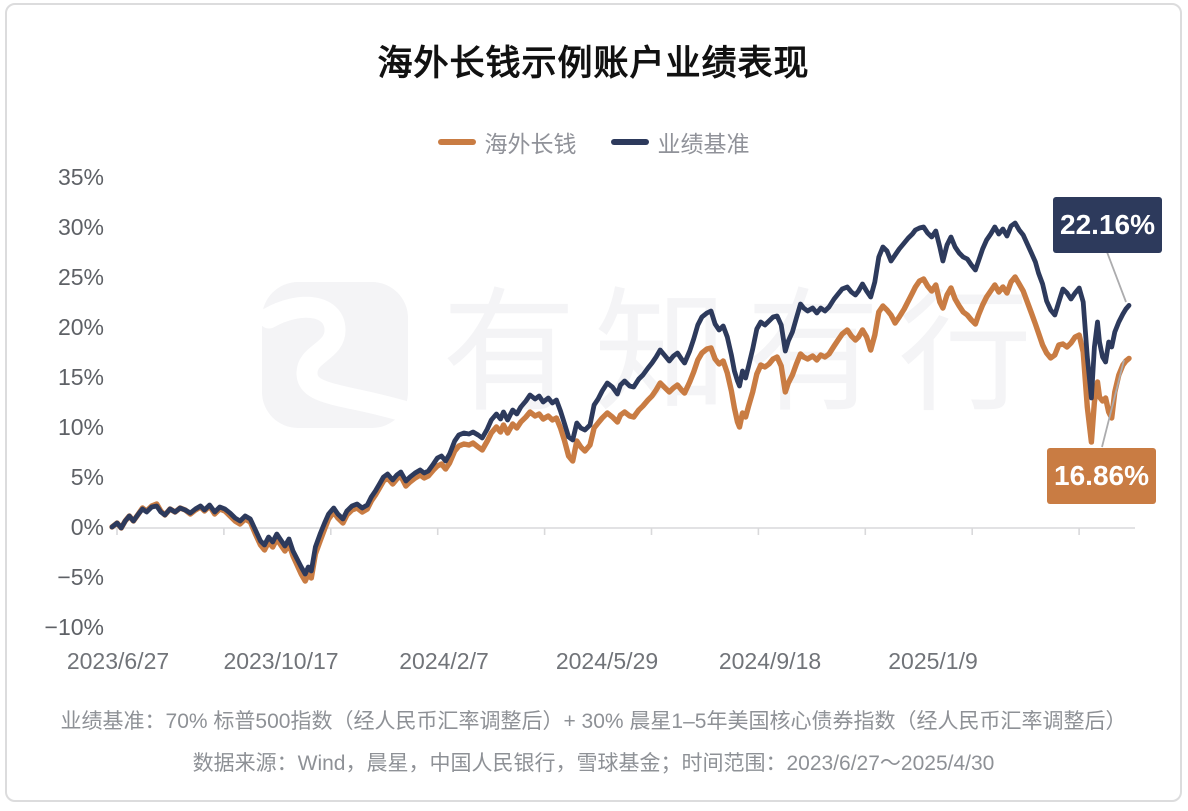 This screenshot has height=811, width=1188. I want to click on y-axis-label: 30%, so click(81, 227).